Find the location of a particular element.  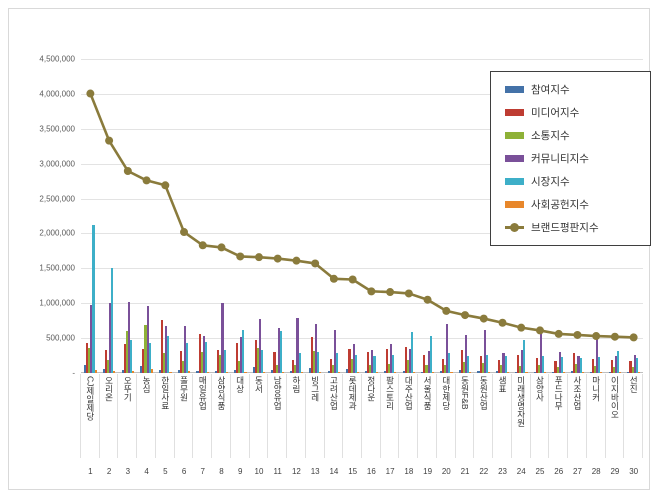

rank-label: 29 is located at coordinates (615, 471).